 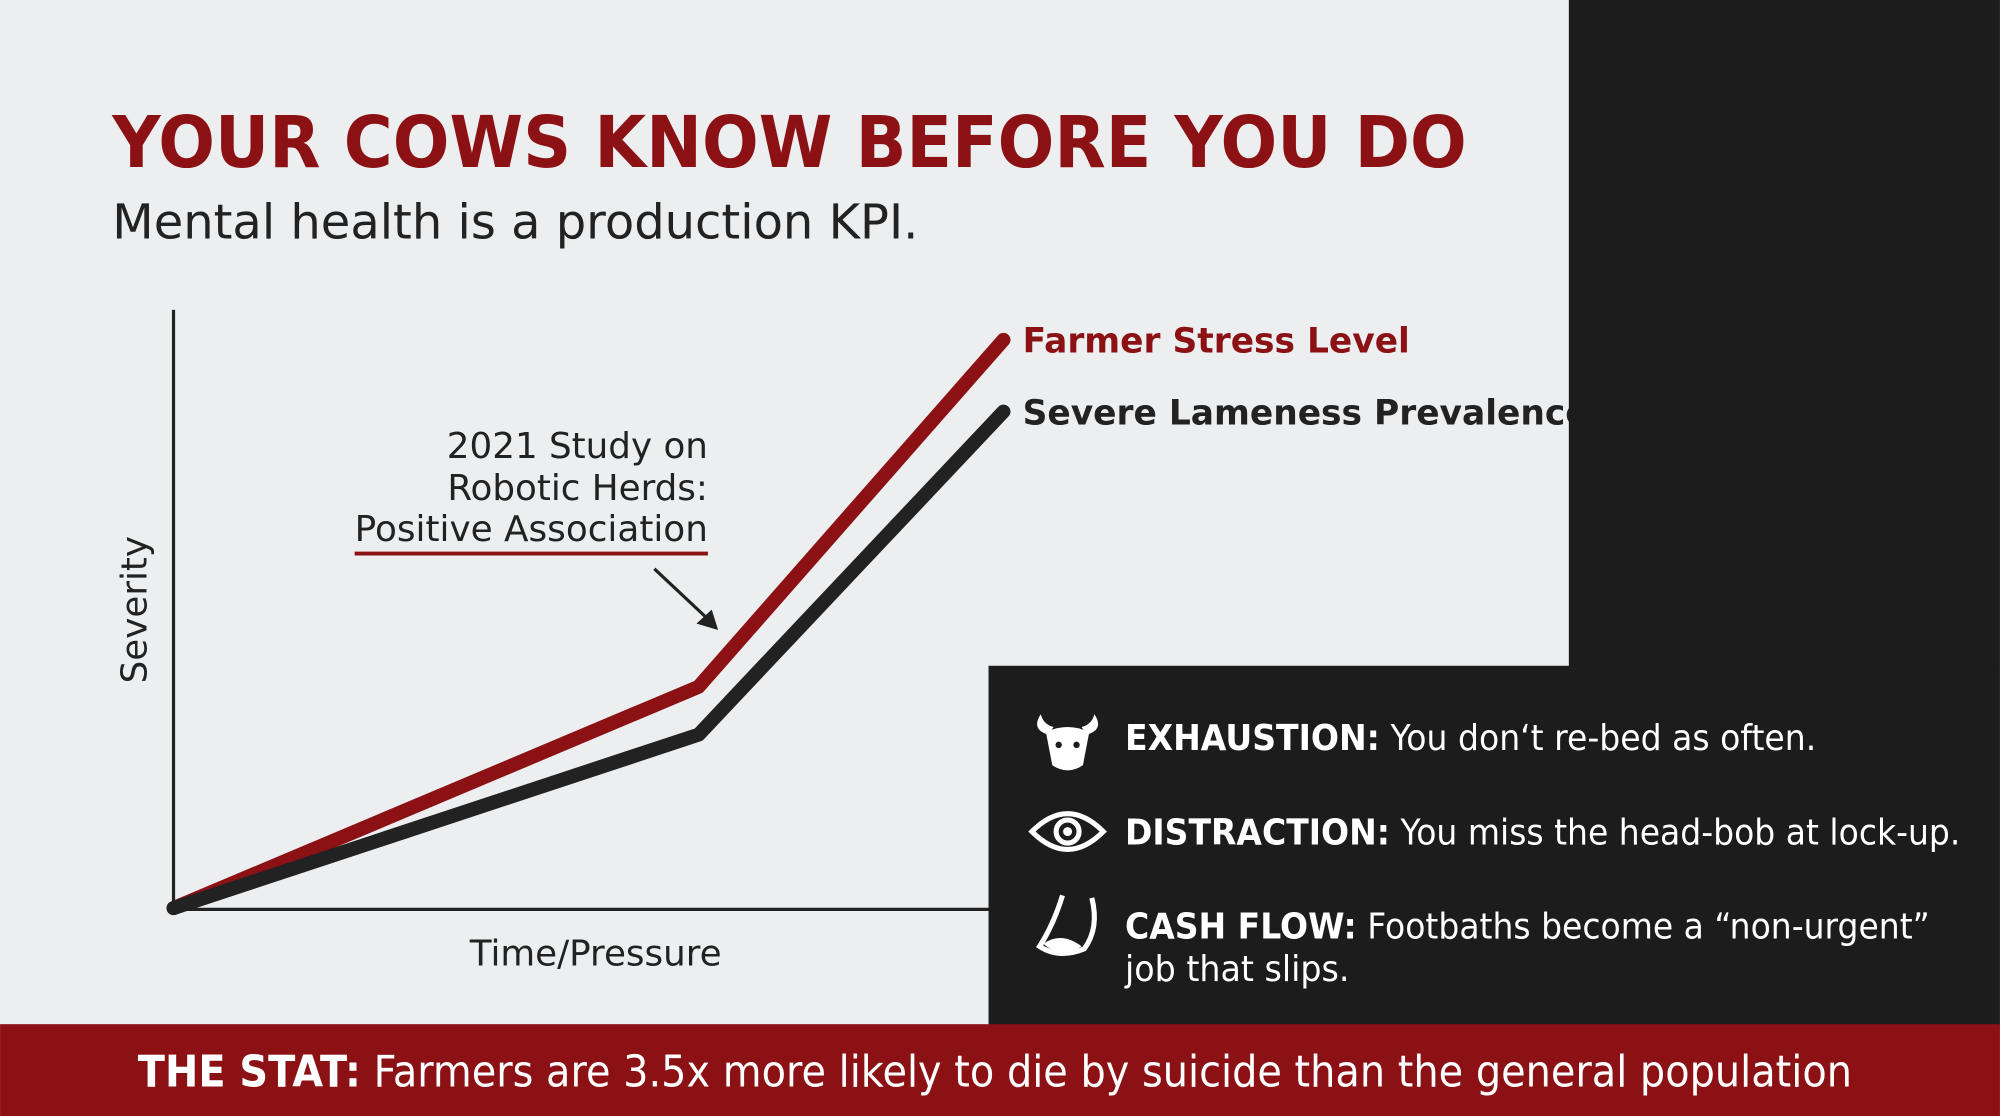 I want to click on chart-title: YOUR COWS KNOW BEFORE YOU DO, so click(x=788, y=142).